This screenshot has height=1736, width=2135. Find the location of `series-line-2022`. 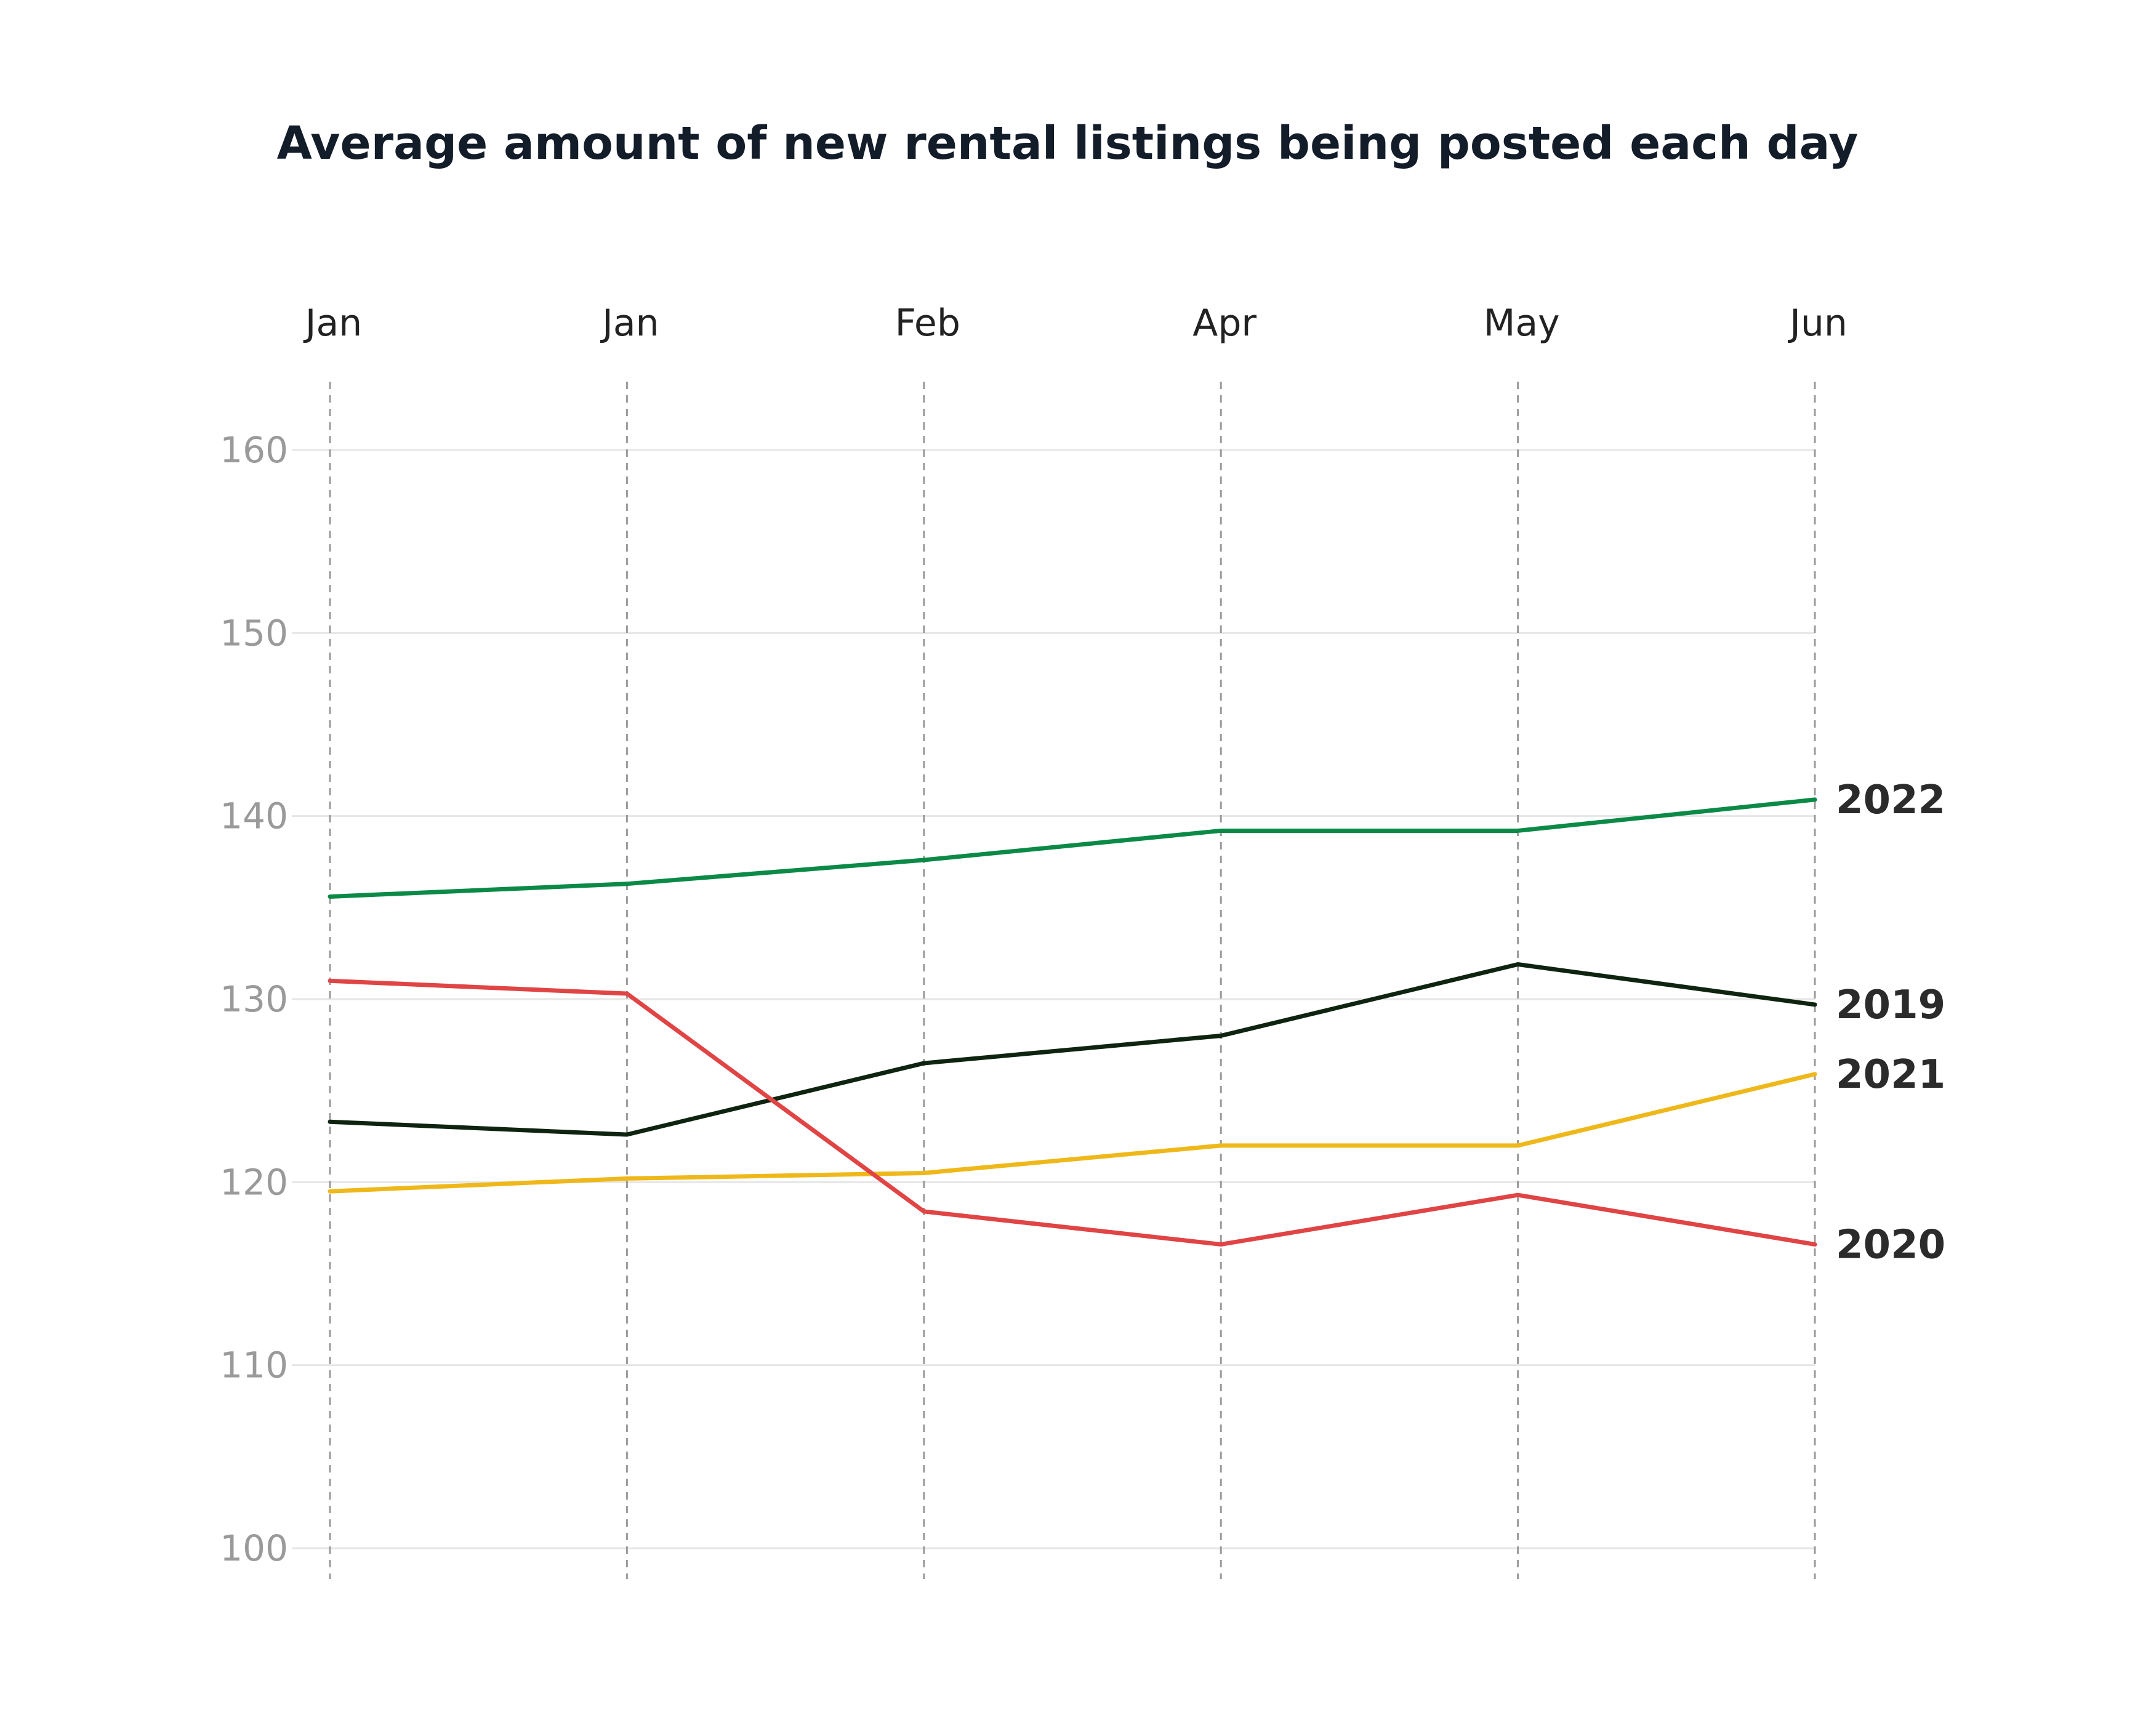

series-line-2022 is located at coordinates (1072, 848).